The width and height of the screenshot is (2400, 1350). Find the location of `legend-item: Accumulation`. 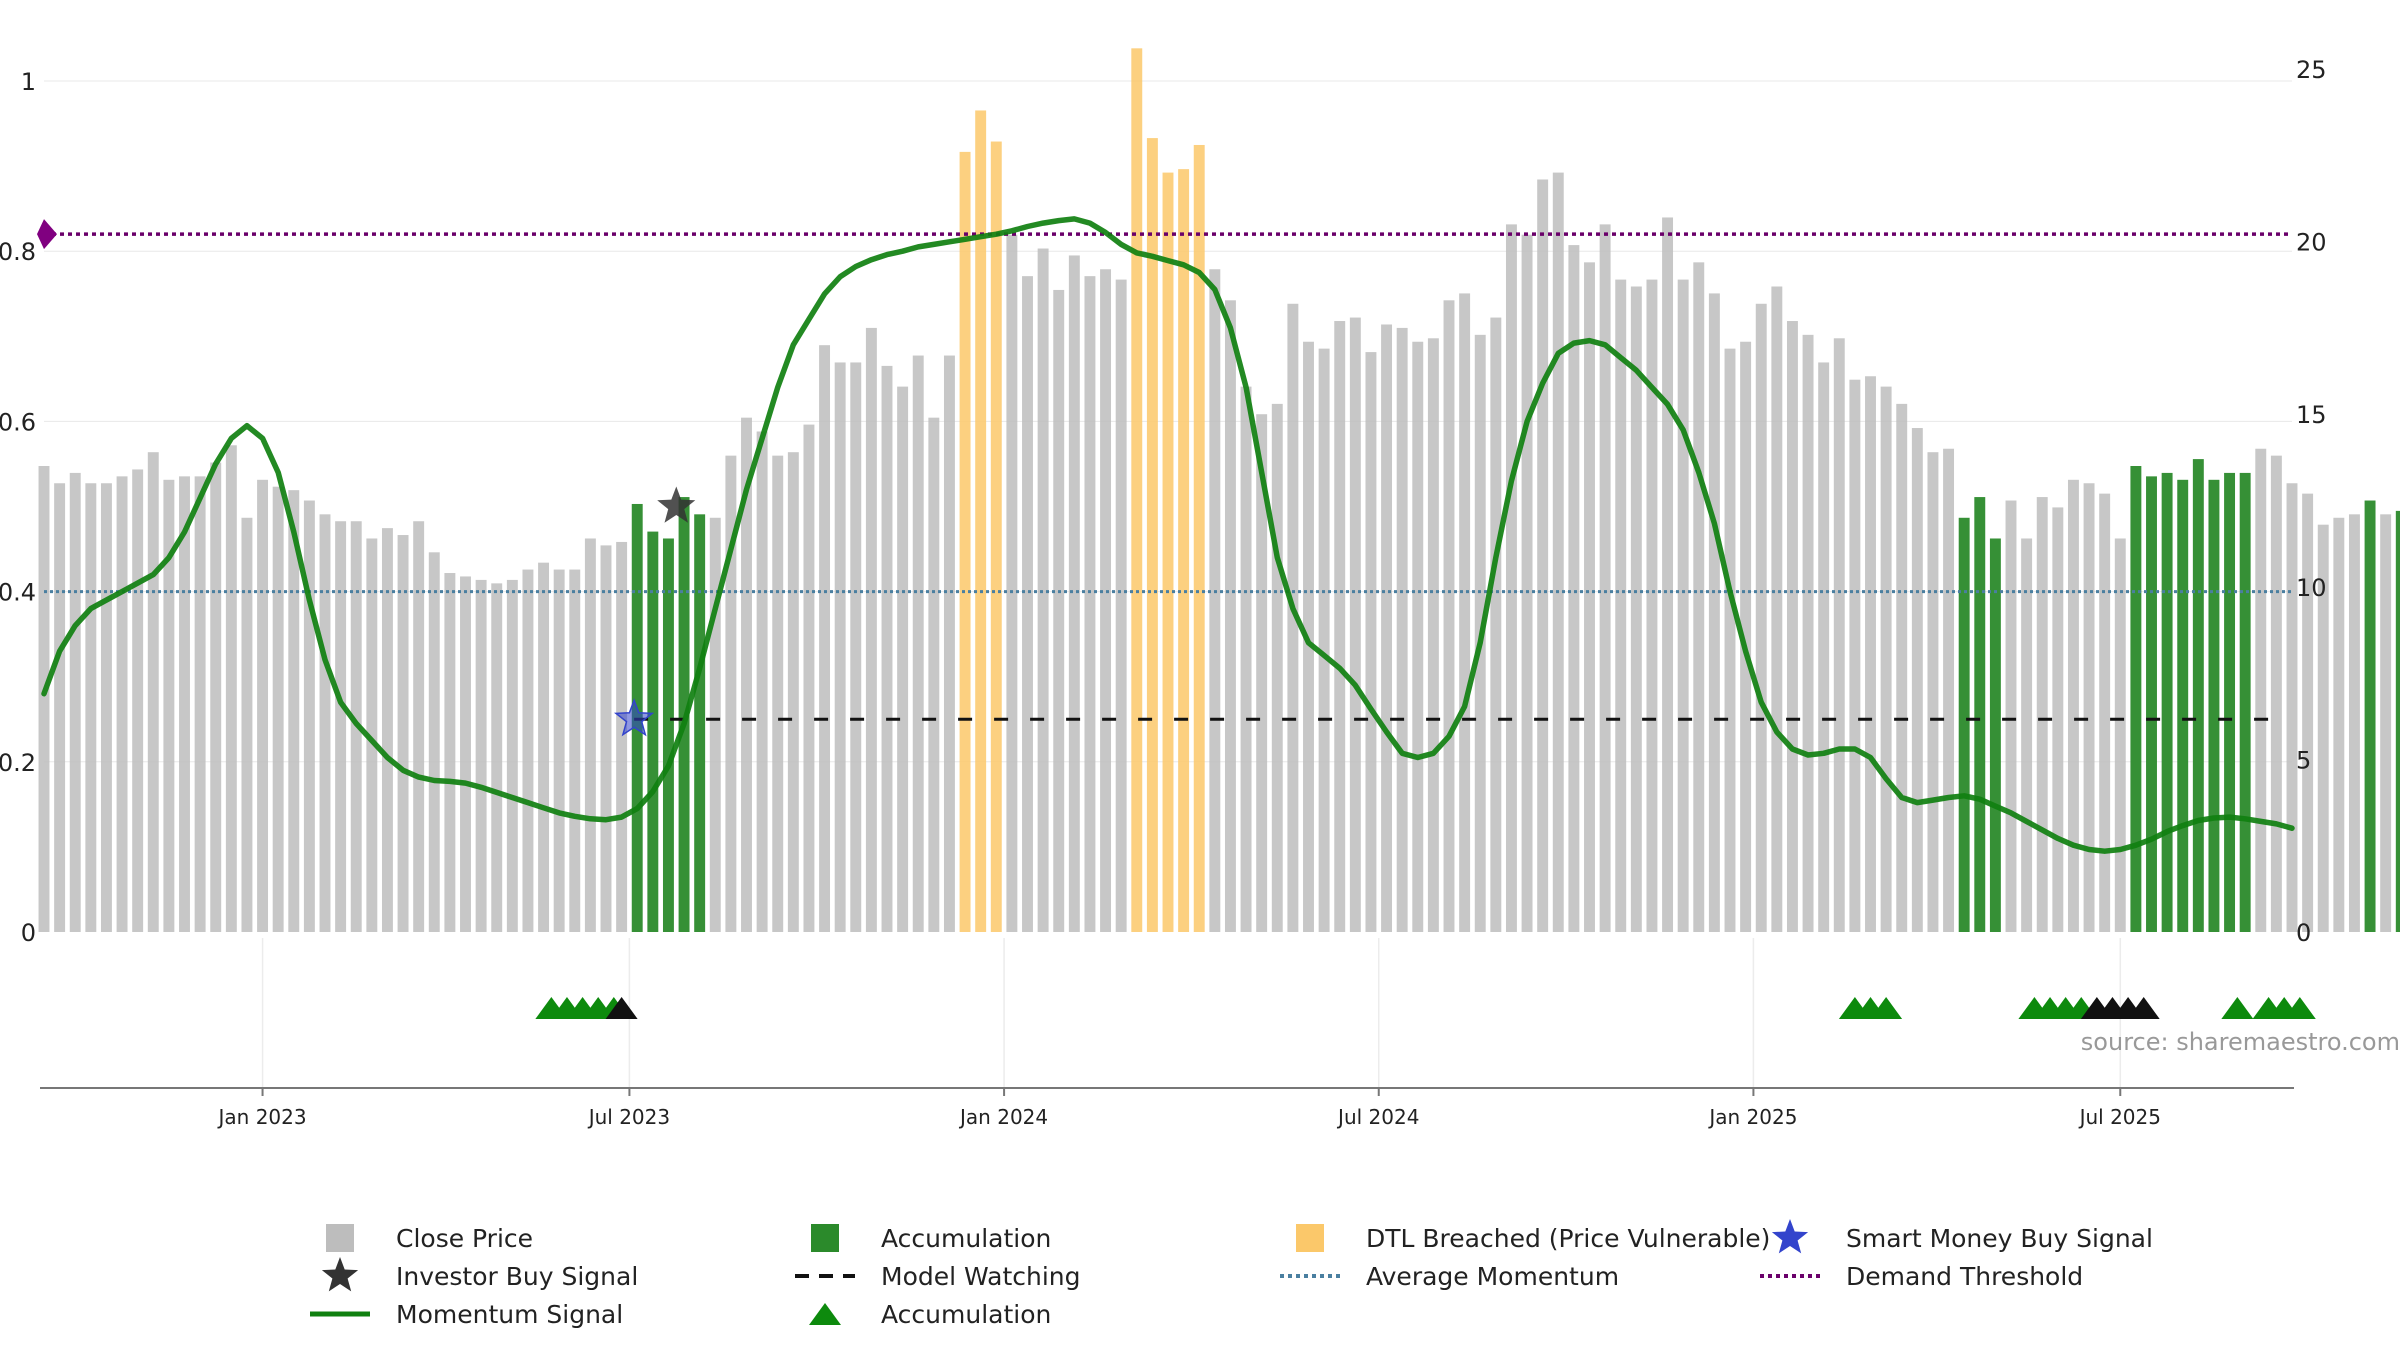

legend-item: Accumulation is located at coordinates (930, 1314).